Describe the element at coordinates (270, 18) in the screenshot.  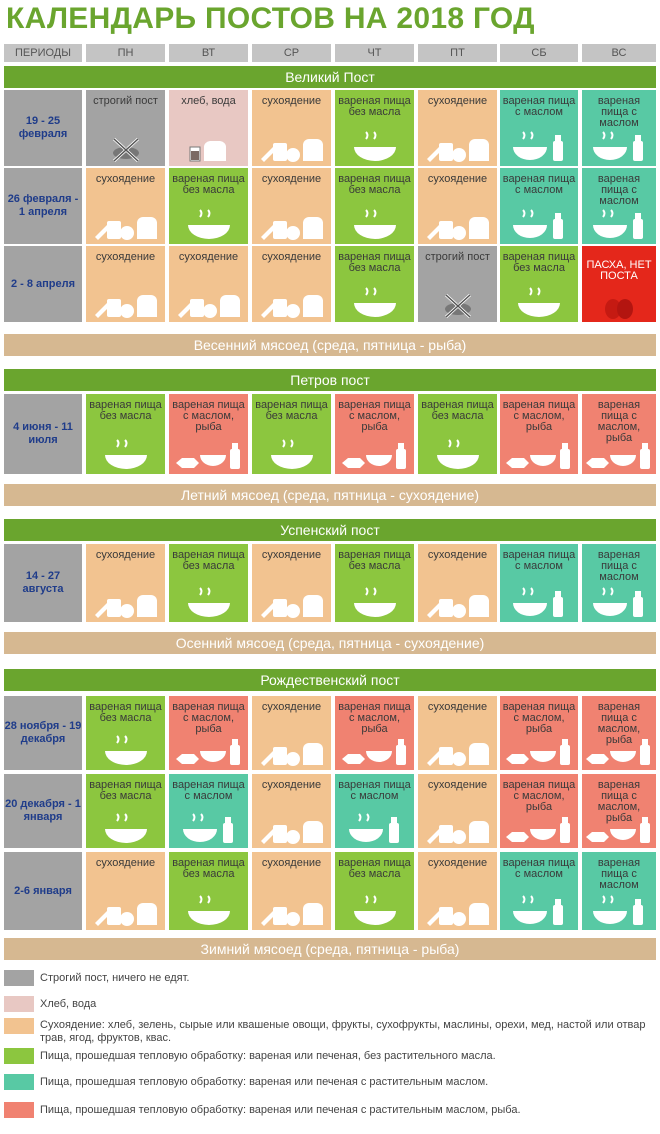
I see `page-title: КАЛЕНДАРЬ ПОСТОВ НА 2018 ГОД` at that location.